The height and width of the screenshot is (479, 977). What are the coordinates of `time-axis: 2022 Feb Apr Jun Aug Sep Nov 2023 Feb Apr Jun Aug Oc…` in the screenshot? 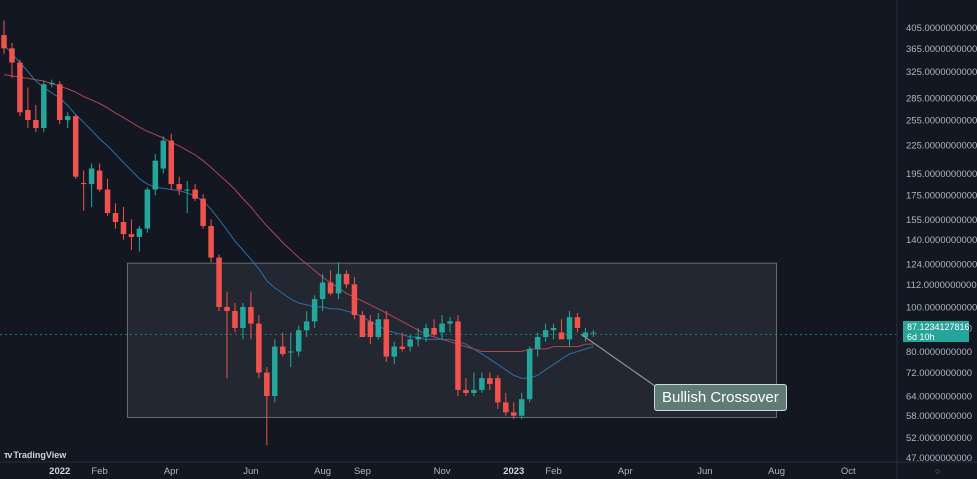 It's located at (488, 469).